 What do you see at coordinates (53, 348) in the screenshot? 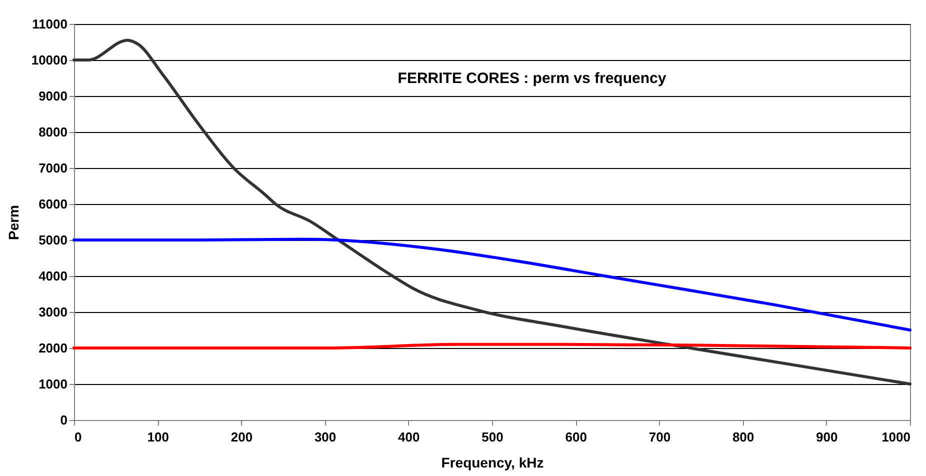
I see `y-tick-label: 2000` at bounding box center [53, 348].